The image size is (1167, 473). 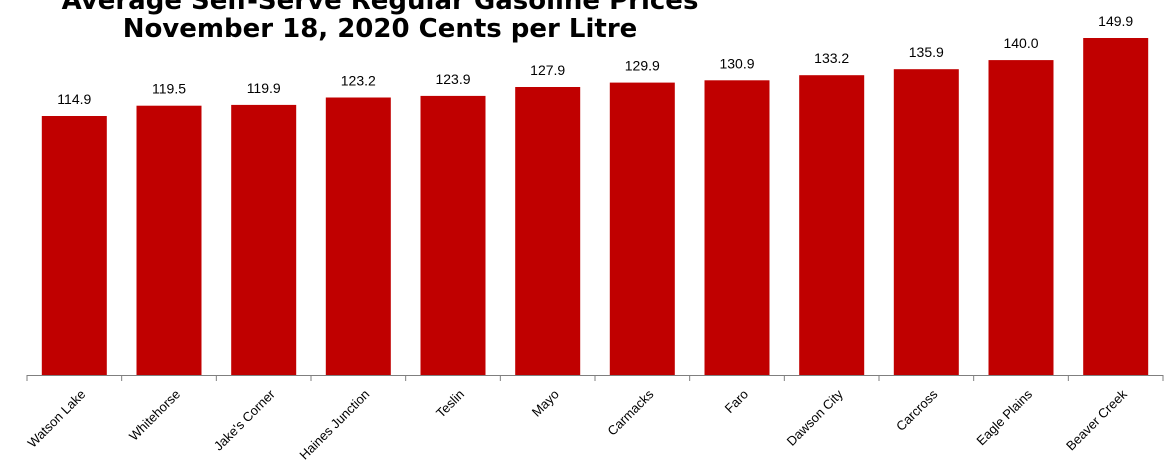 What do you see at coordinates (1096, 419) in the screenshot?
I see `category-label: Beaver Creek` at bounding box center [1096, 419].